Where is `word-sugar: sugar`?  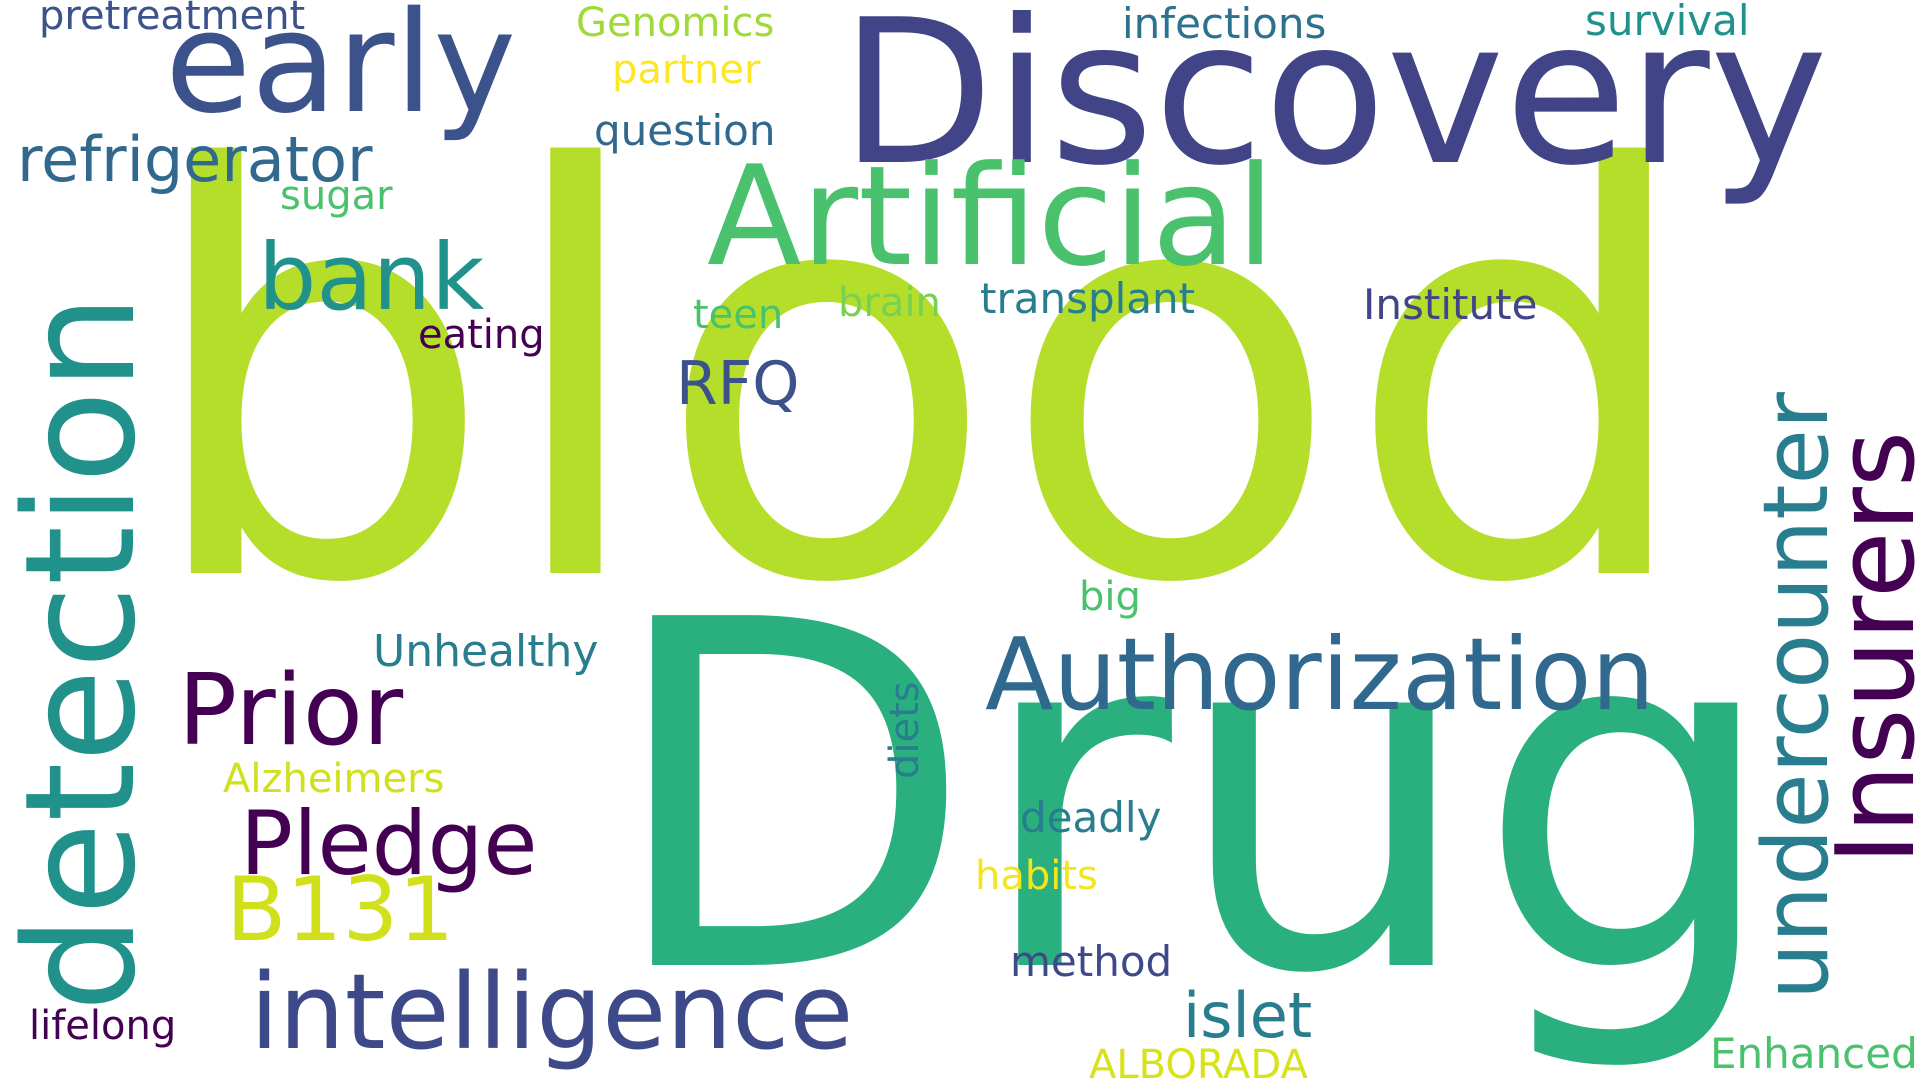 word-sugar: sugar is located at coordinates (336, 196).